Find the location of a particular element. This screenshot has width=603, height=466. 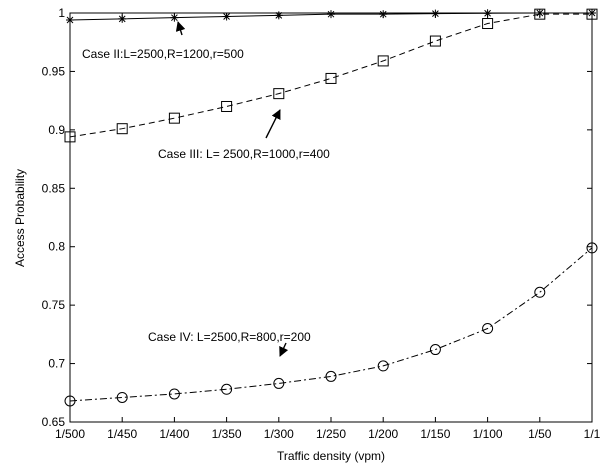

series-star is located at coordinates (331, 17).